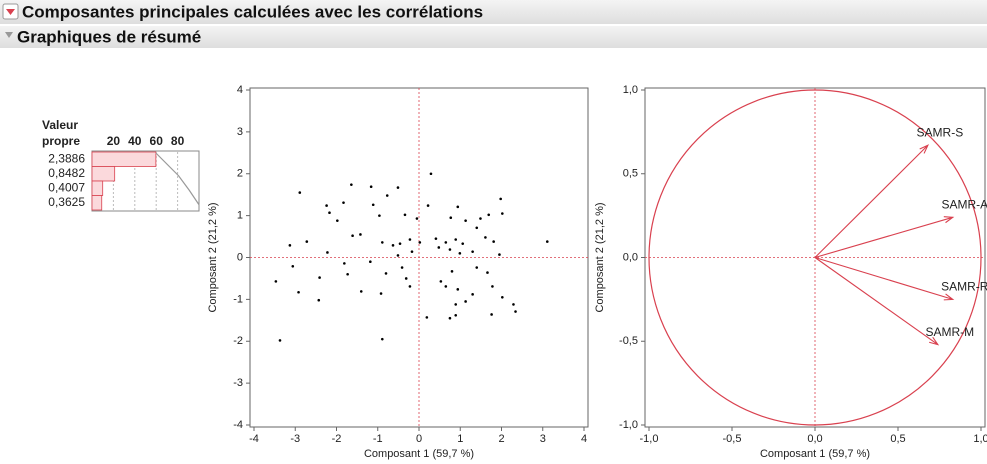  Describe the element at coordinates (493, 12) in the screenshot. I see `header-bar` at that location.